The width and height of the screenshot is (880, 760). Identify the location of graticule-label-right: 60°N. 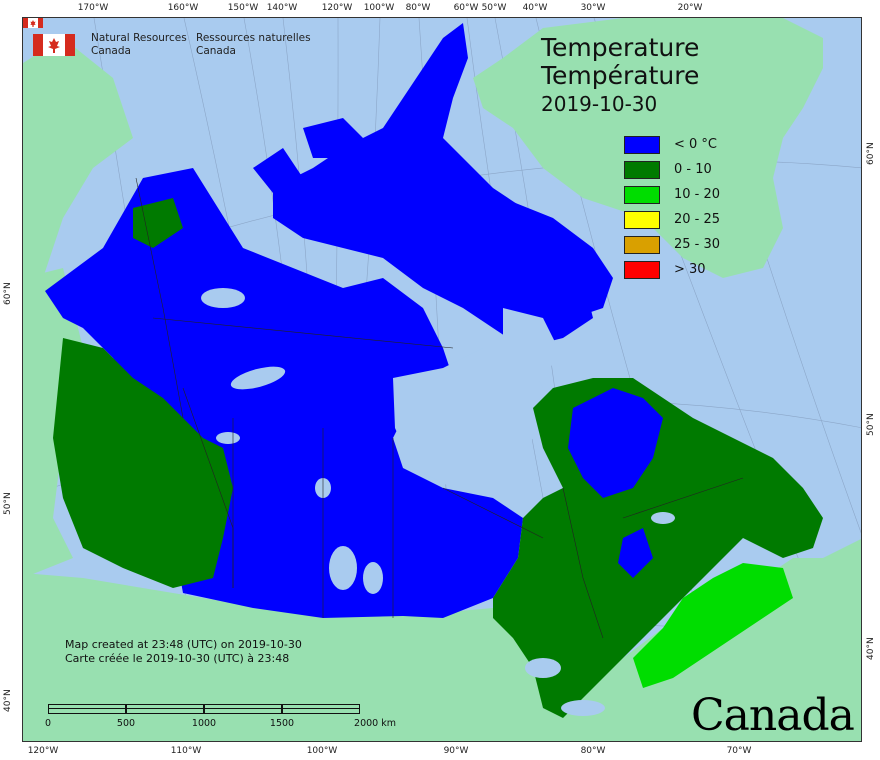
(871, 153).